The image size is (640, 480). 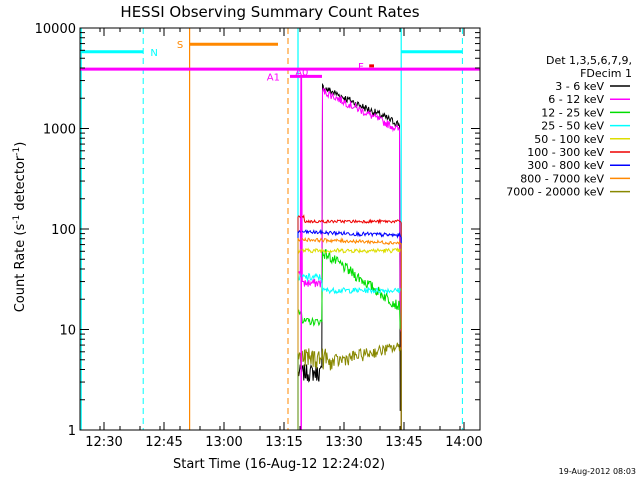 What do you see at coordinates (569, 139) in the screenshot?
I see `legend-label-4: 50 - 100 keV` at bounding box center [569, 139].